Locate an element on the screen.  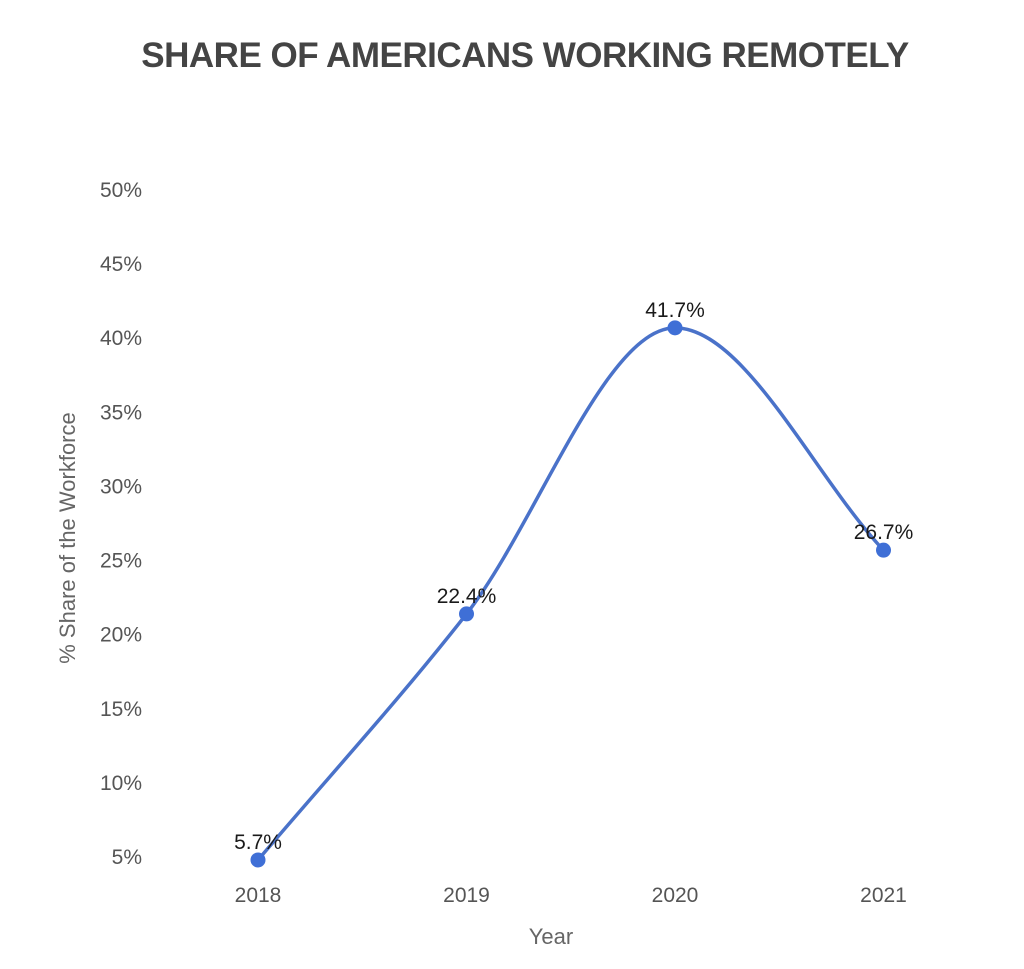
x-tick-label: 2020 is located at coordinates (675, 895).